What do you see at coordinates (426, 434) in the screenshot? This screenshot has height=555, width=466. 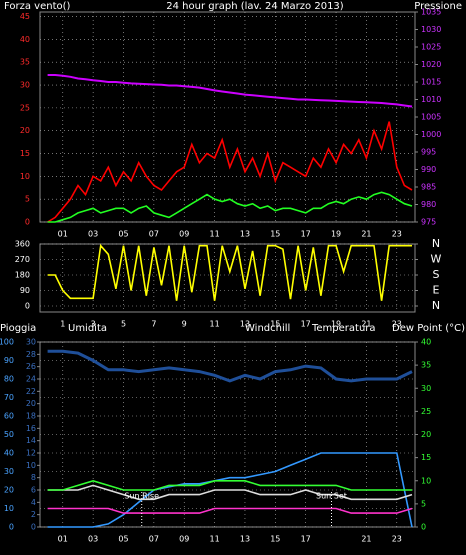 I see `y2-tick-label: 20` at bounding box center [426, 434].